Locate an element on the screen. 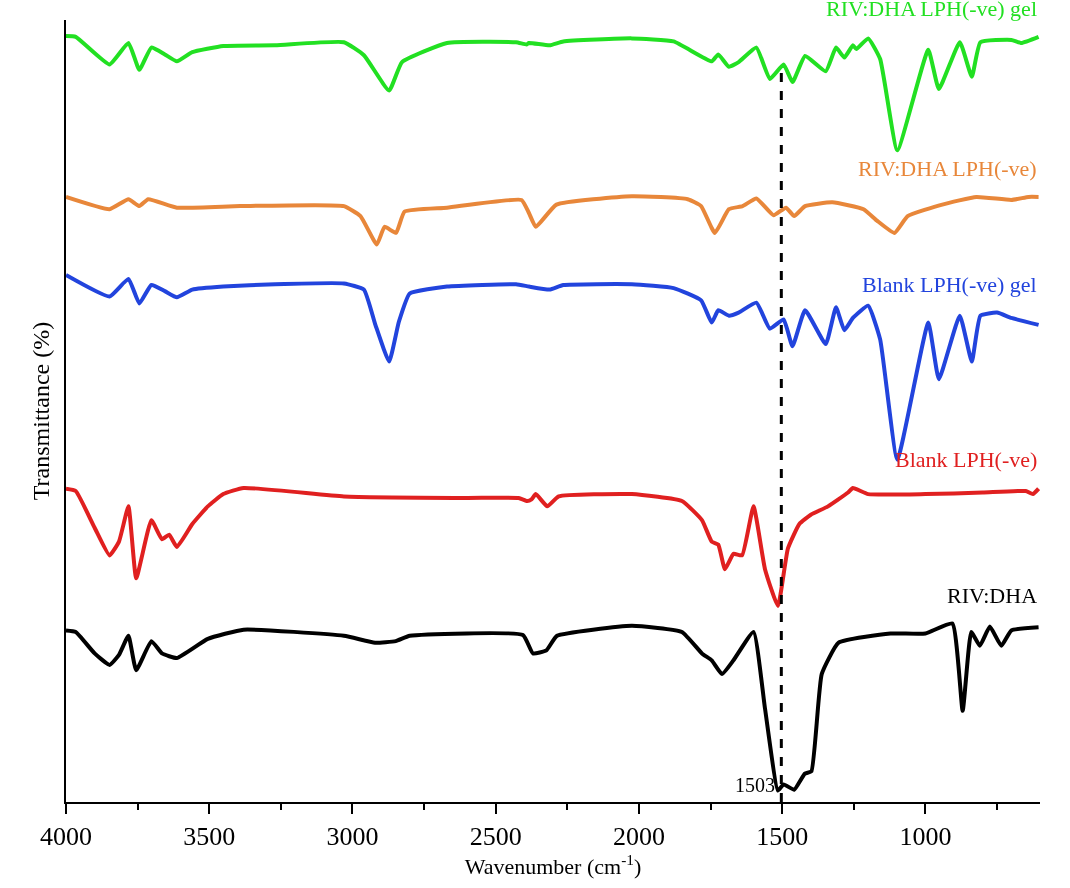 This screenshot has height=888, width=1070. y-axis-title: Transmittance (%) is located at coordinates (40, 411).